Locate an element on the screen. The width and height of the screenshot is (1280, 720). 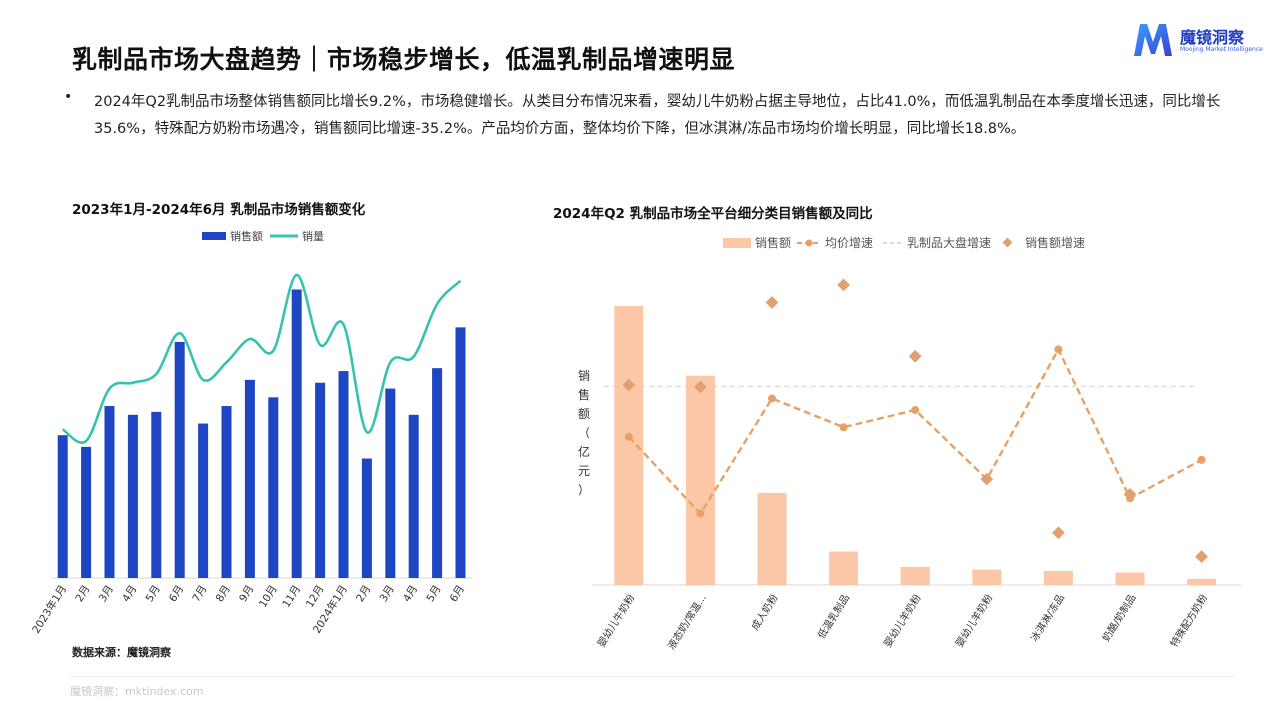
x-tick-label: 2023年1月 is located at coordinates (49, 609).